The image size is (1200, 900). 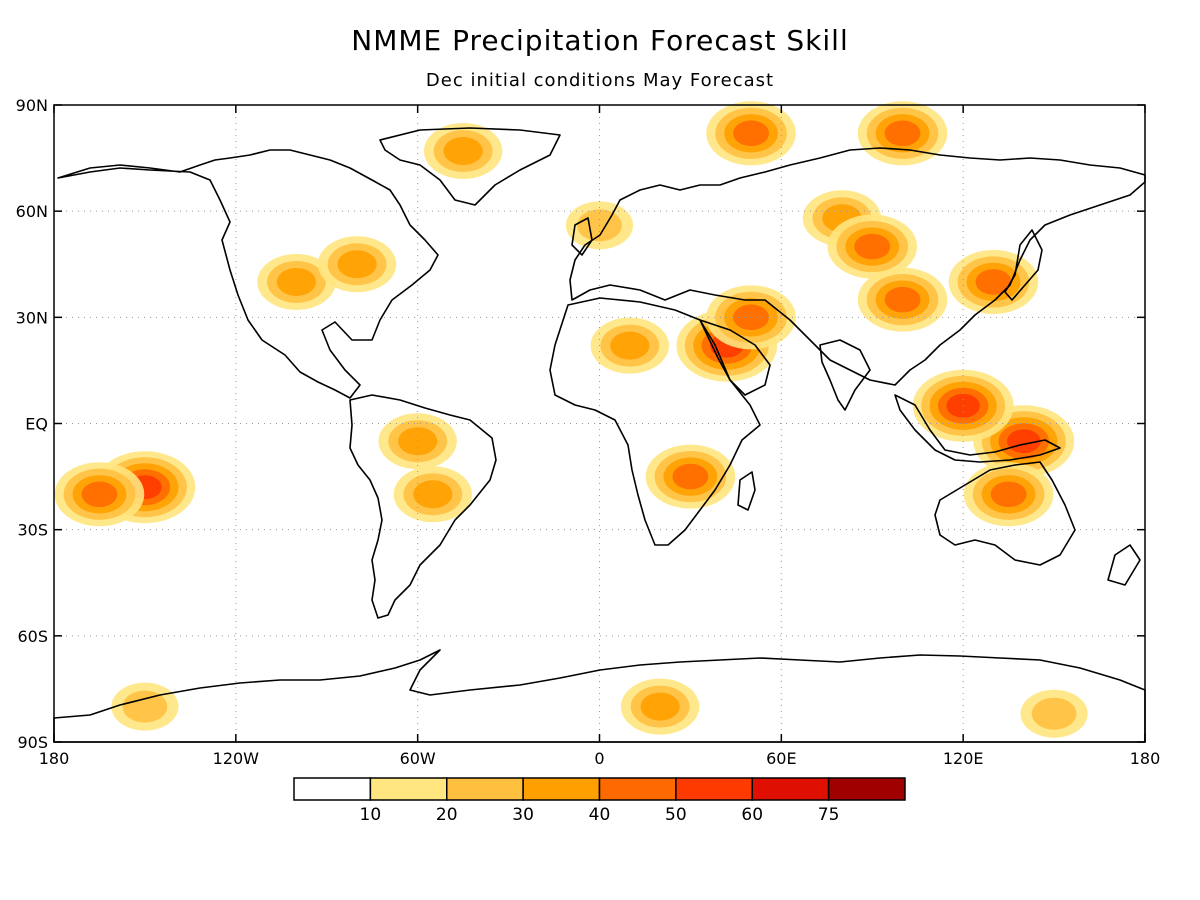 I want to click on colorbar-label: 30, so click(x=523, y=815).